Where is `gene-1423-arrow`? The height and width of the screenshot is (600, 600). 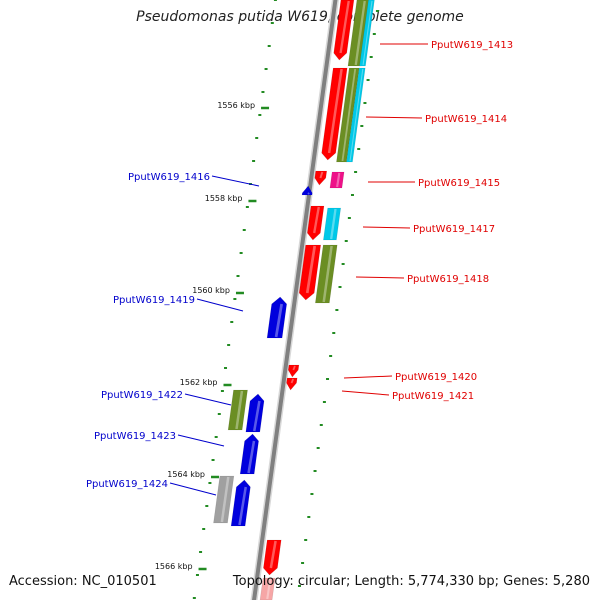 gene-1423-arrow is located at coordinates (249, 454).